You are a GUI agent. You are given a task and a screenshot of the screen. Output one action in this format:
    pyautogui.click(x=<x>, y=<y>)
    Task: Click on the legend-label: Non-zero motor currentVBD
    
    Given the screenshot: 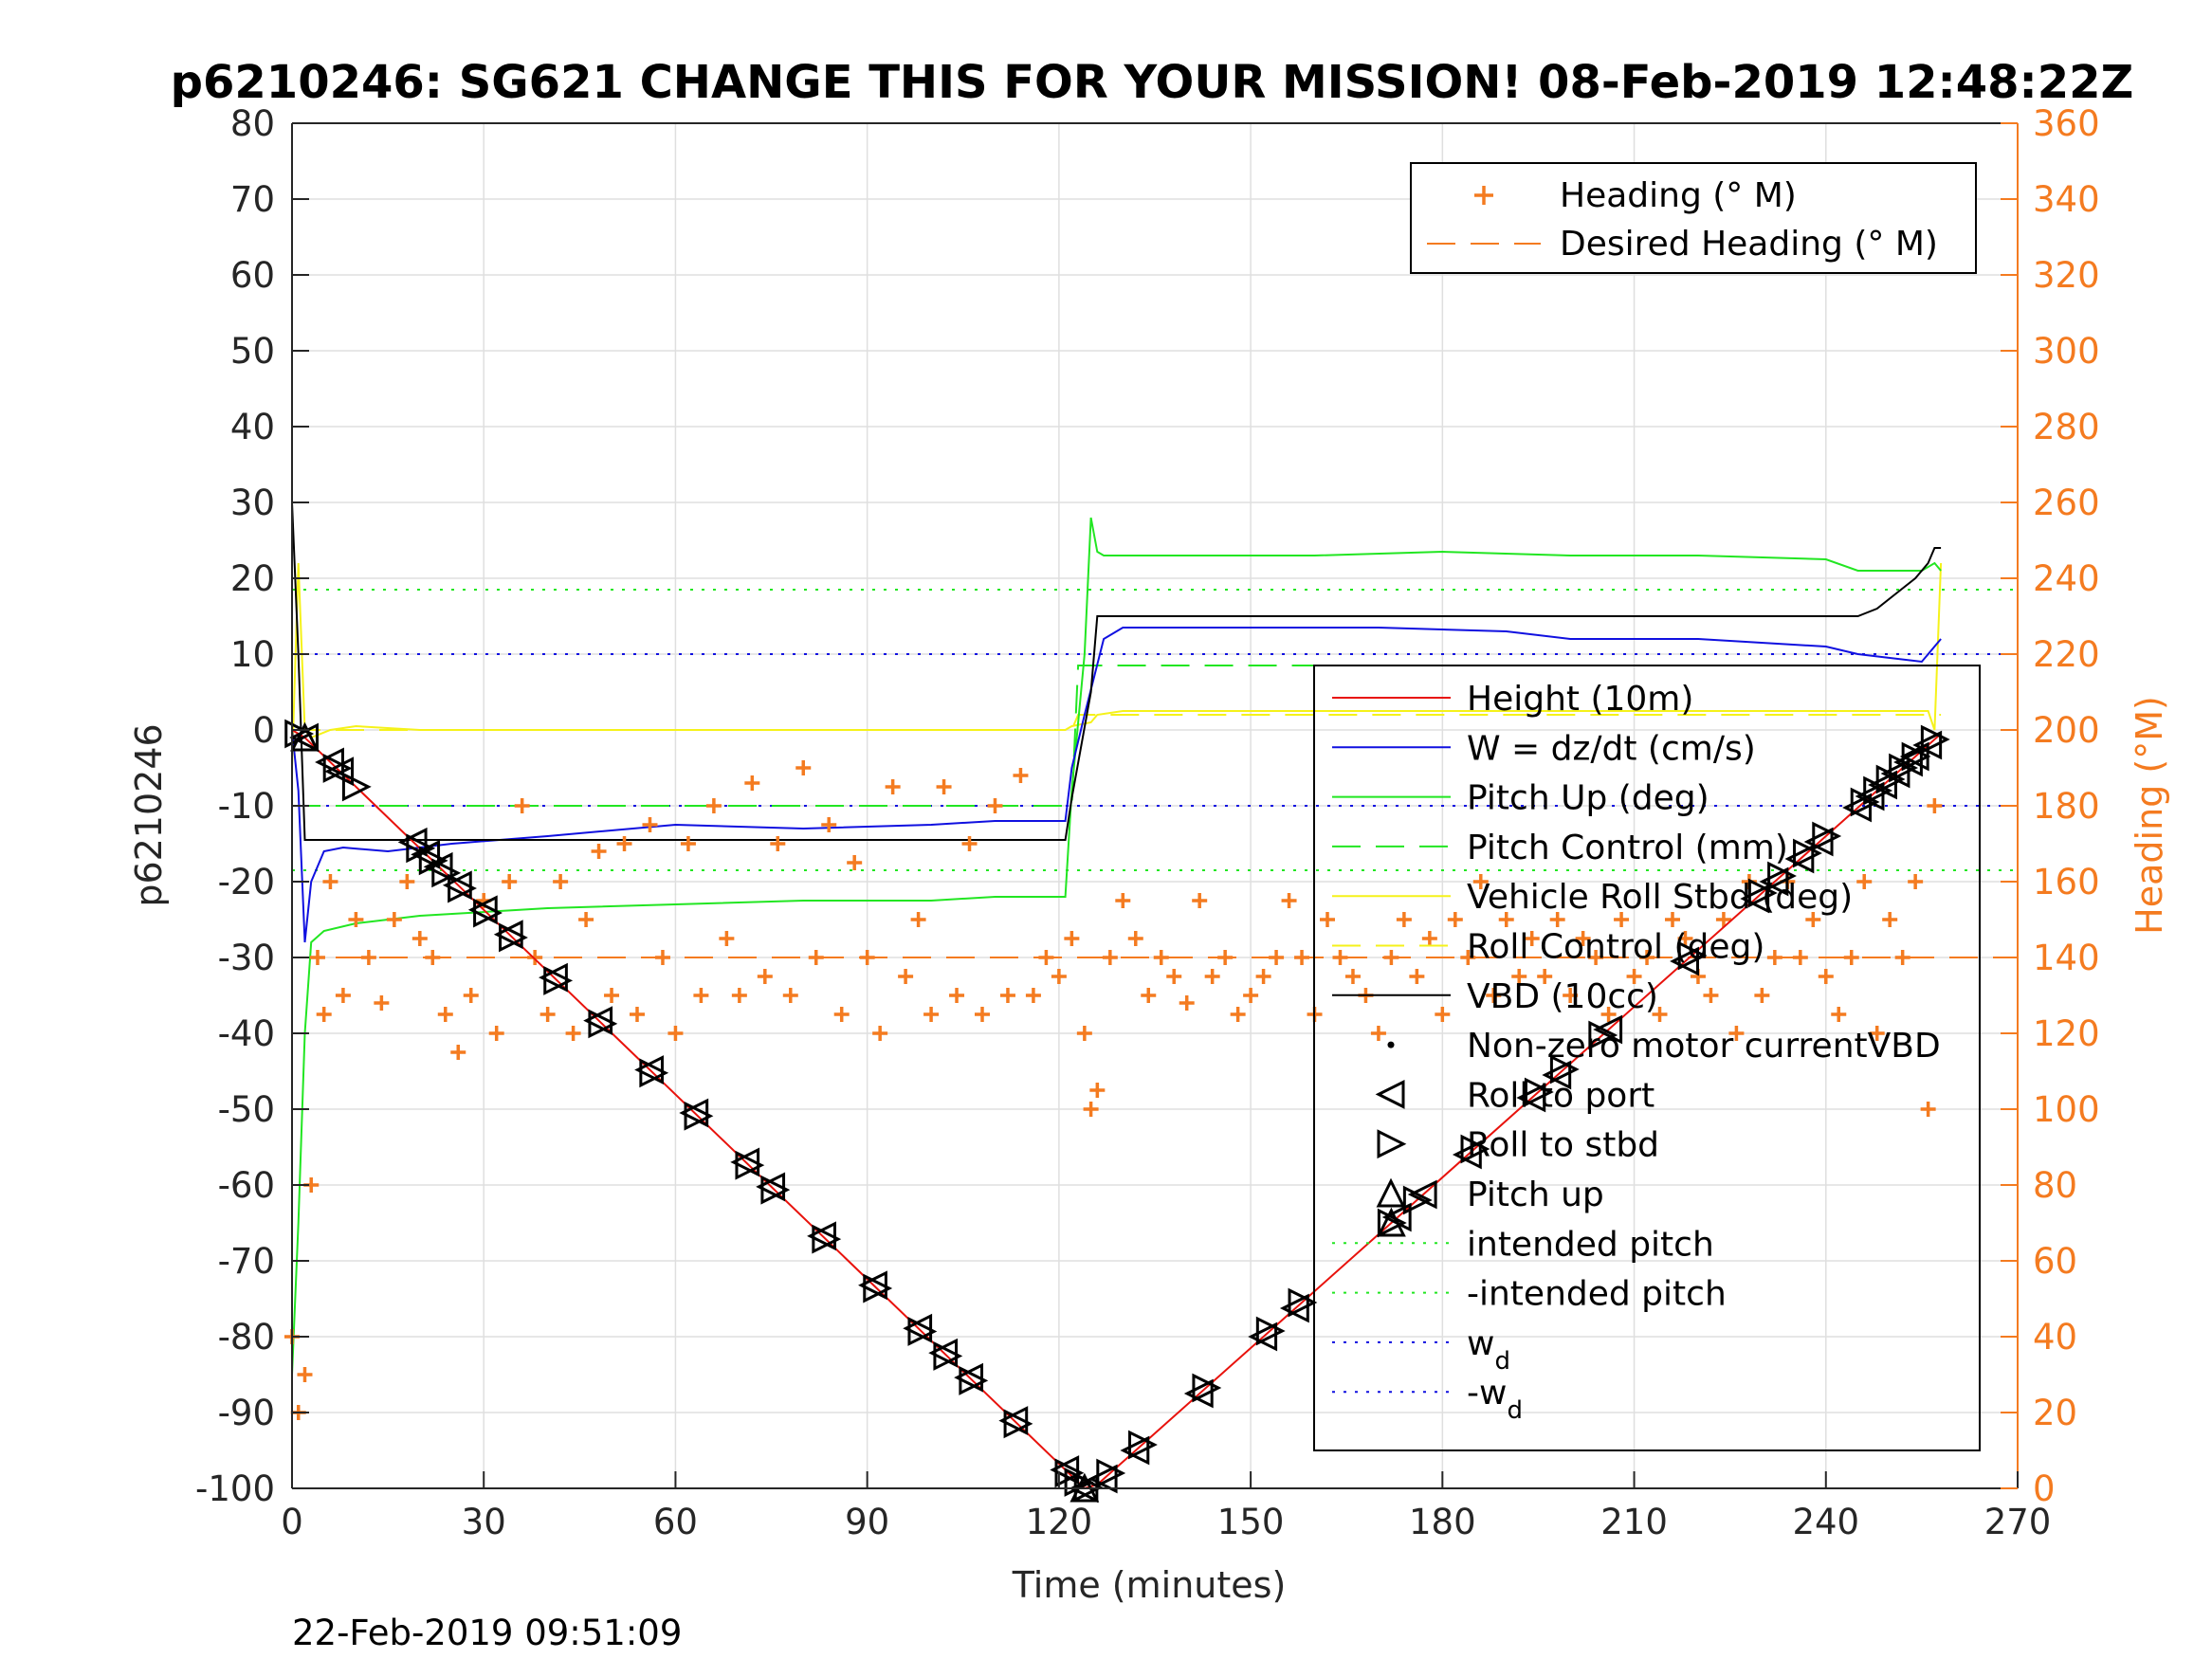 What is the action you would take?
    pyautogui.click(x=1704, y=1046)
    